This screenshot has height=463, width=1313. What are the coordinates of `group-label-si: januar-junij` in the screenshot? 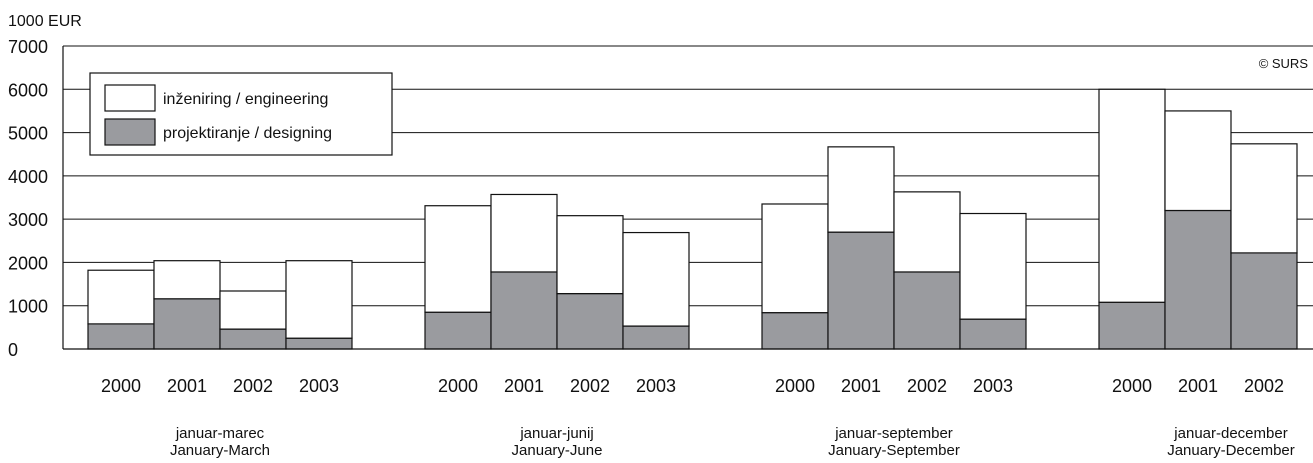 It's located at (556, 433).